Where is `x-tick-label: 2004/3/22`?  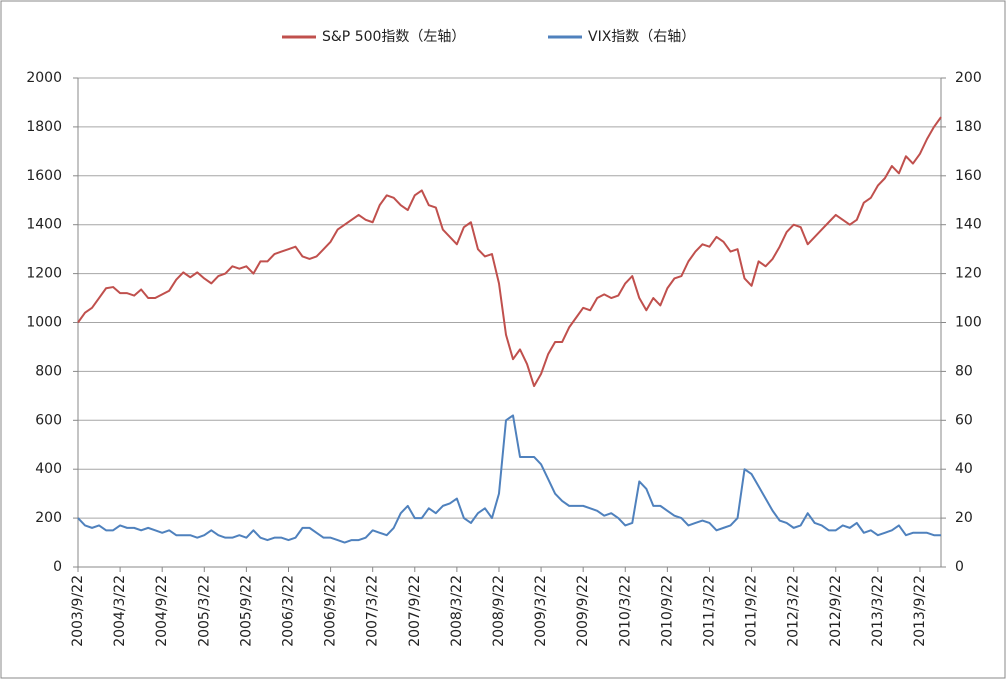
x-tick-label: 2004/3/22 is located at coordinates (120, 611).